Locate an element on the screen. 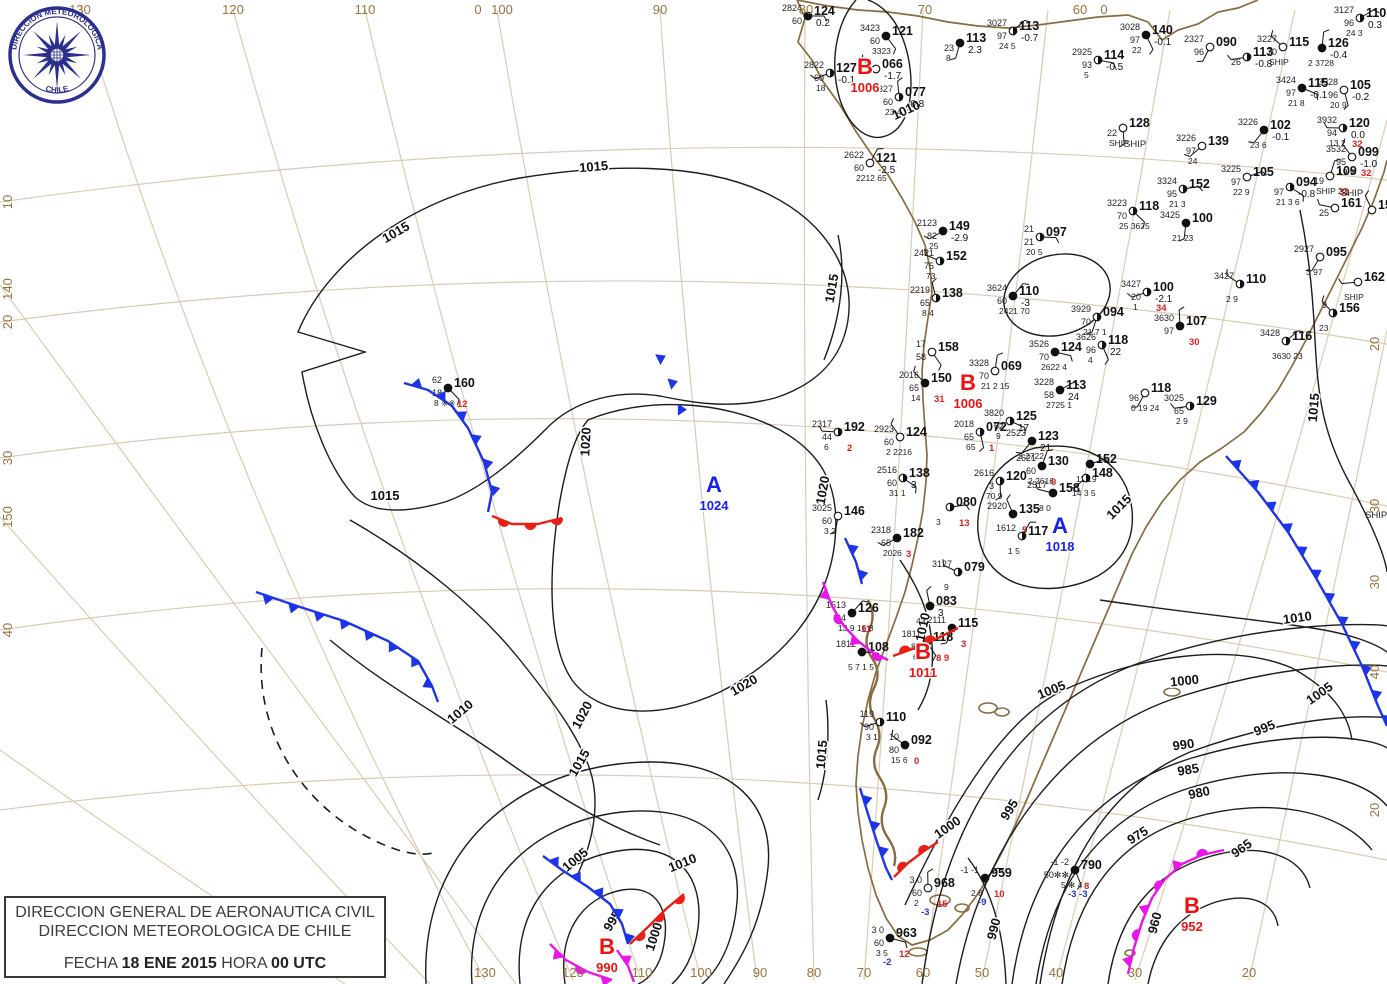 This screenshot has width=1387, height=984. grid-label-top: 90 is located at coordinates (660, 9).